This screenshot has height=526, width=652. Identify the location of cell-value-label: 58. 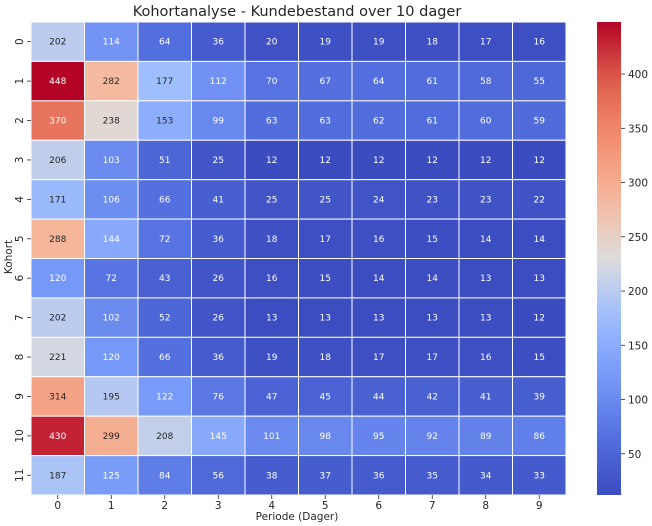
(486, 82).